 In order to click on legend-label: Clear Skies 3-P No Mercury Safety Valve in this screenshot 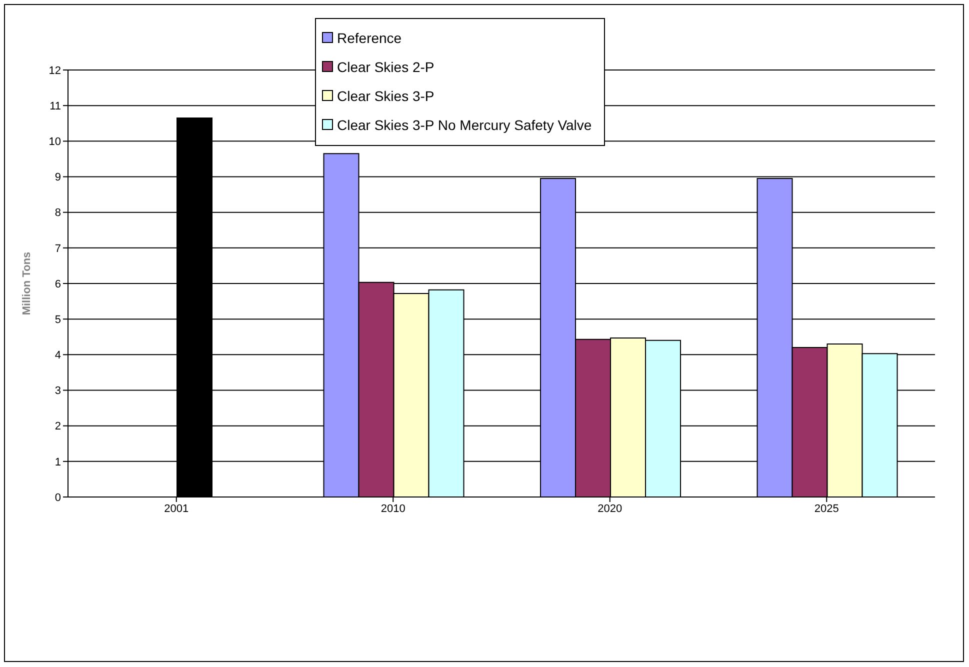, I will do `click(464, 124)`.